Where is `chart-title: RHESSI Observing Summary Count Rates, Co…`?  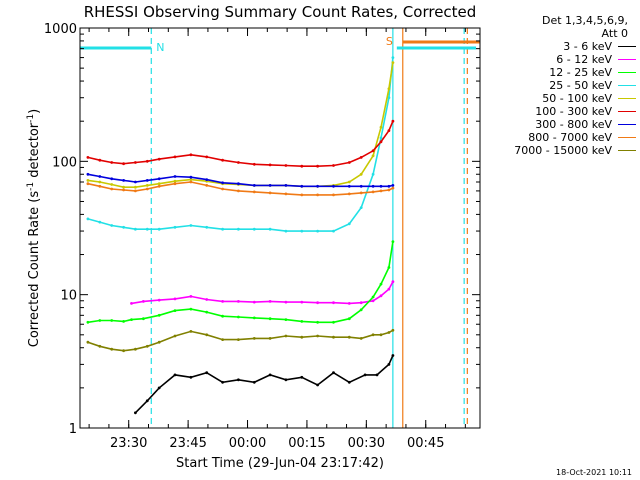 chart-title: RHESSI Observing Summary Count Rates, Co… is located at coordinates (280, 12).